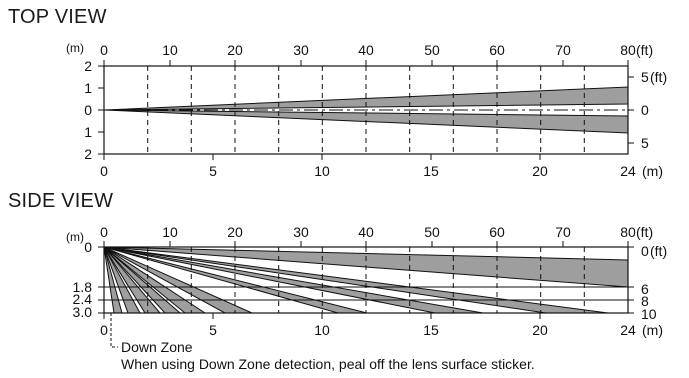 Image resolution: width=689 pixels, height=378 pixels. I want to click on side-m-tickmarks, so click(322, 316).